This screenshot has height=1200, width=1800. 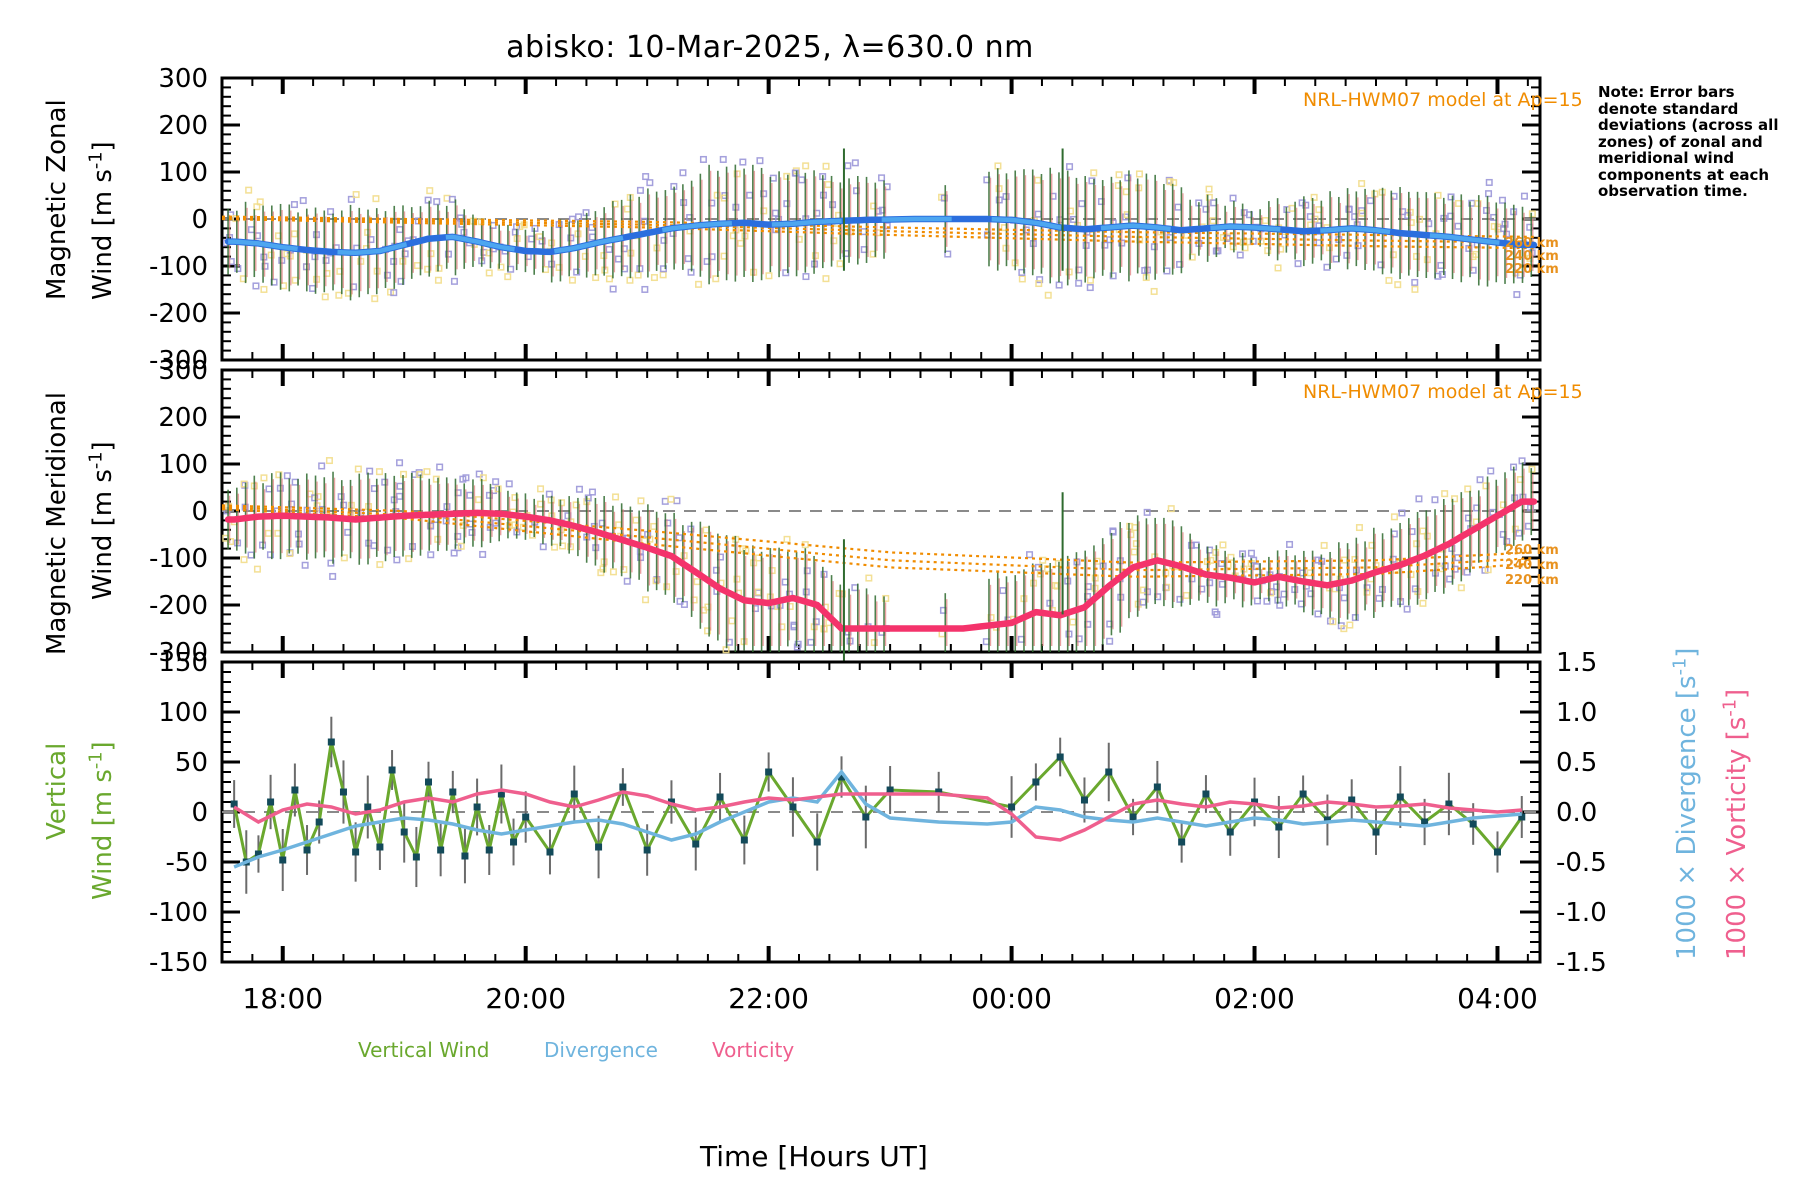 What do you see at coordinates (877, 815) in the screenshot?
I see `vorticity-line` at bounding box center [877, 815].